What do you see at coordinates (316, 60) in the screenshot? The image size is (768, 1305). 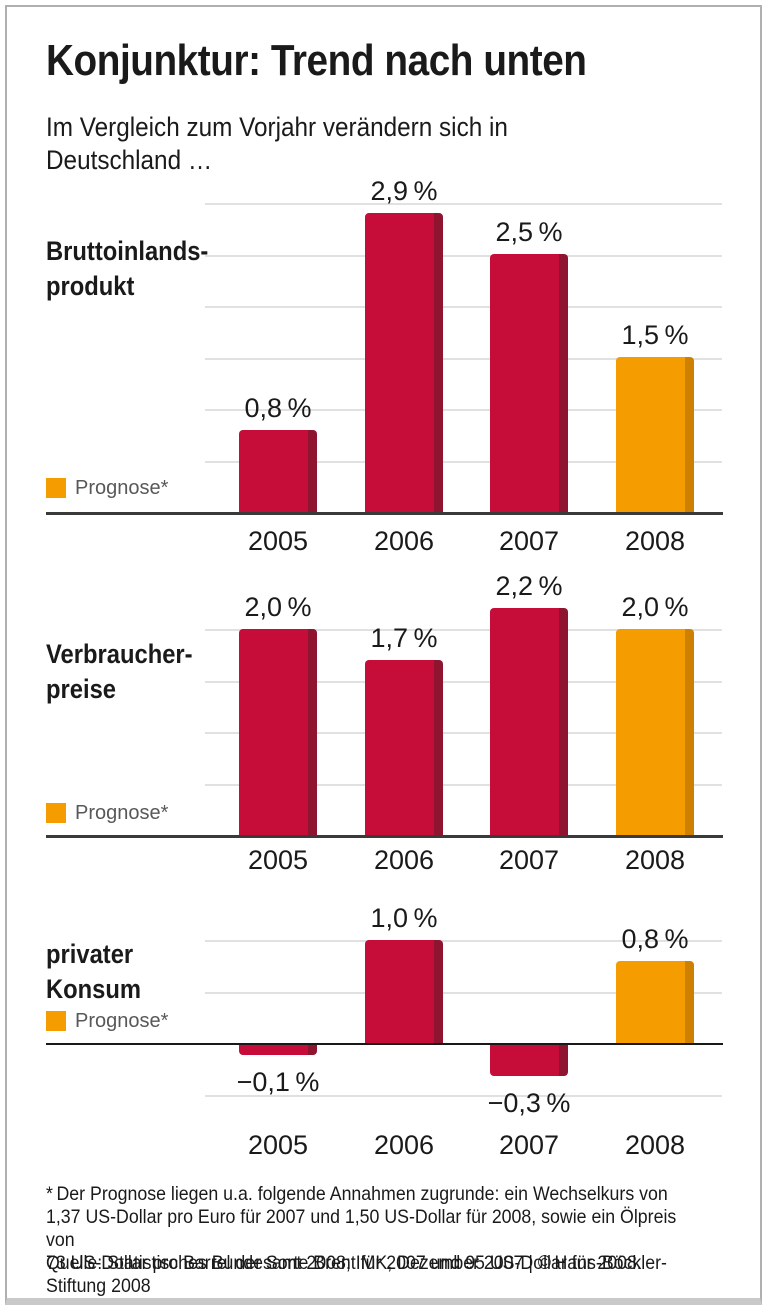 I see `page-title: Konjunktur: Trend nach unten` at bounding box center [316, 60].